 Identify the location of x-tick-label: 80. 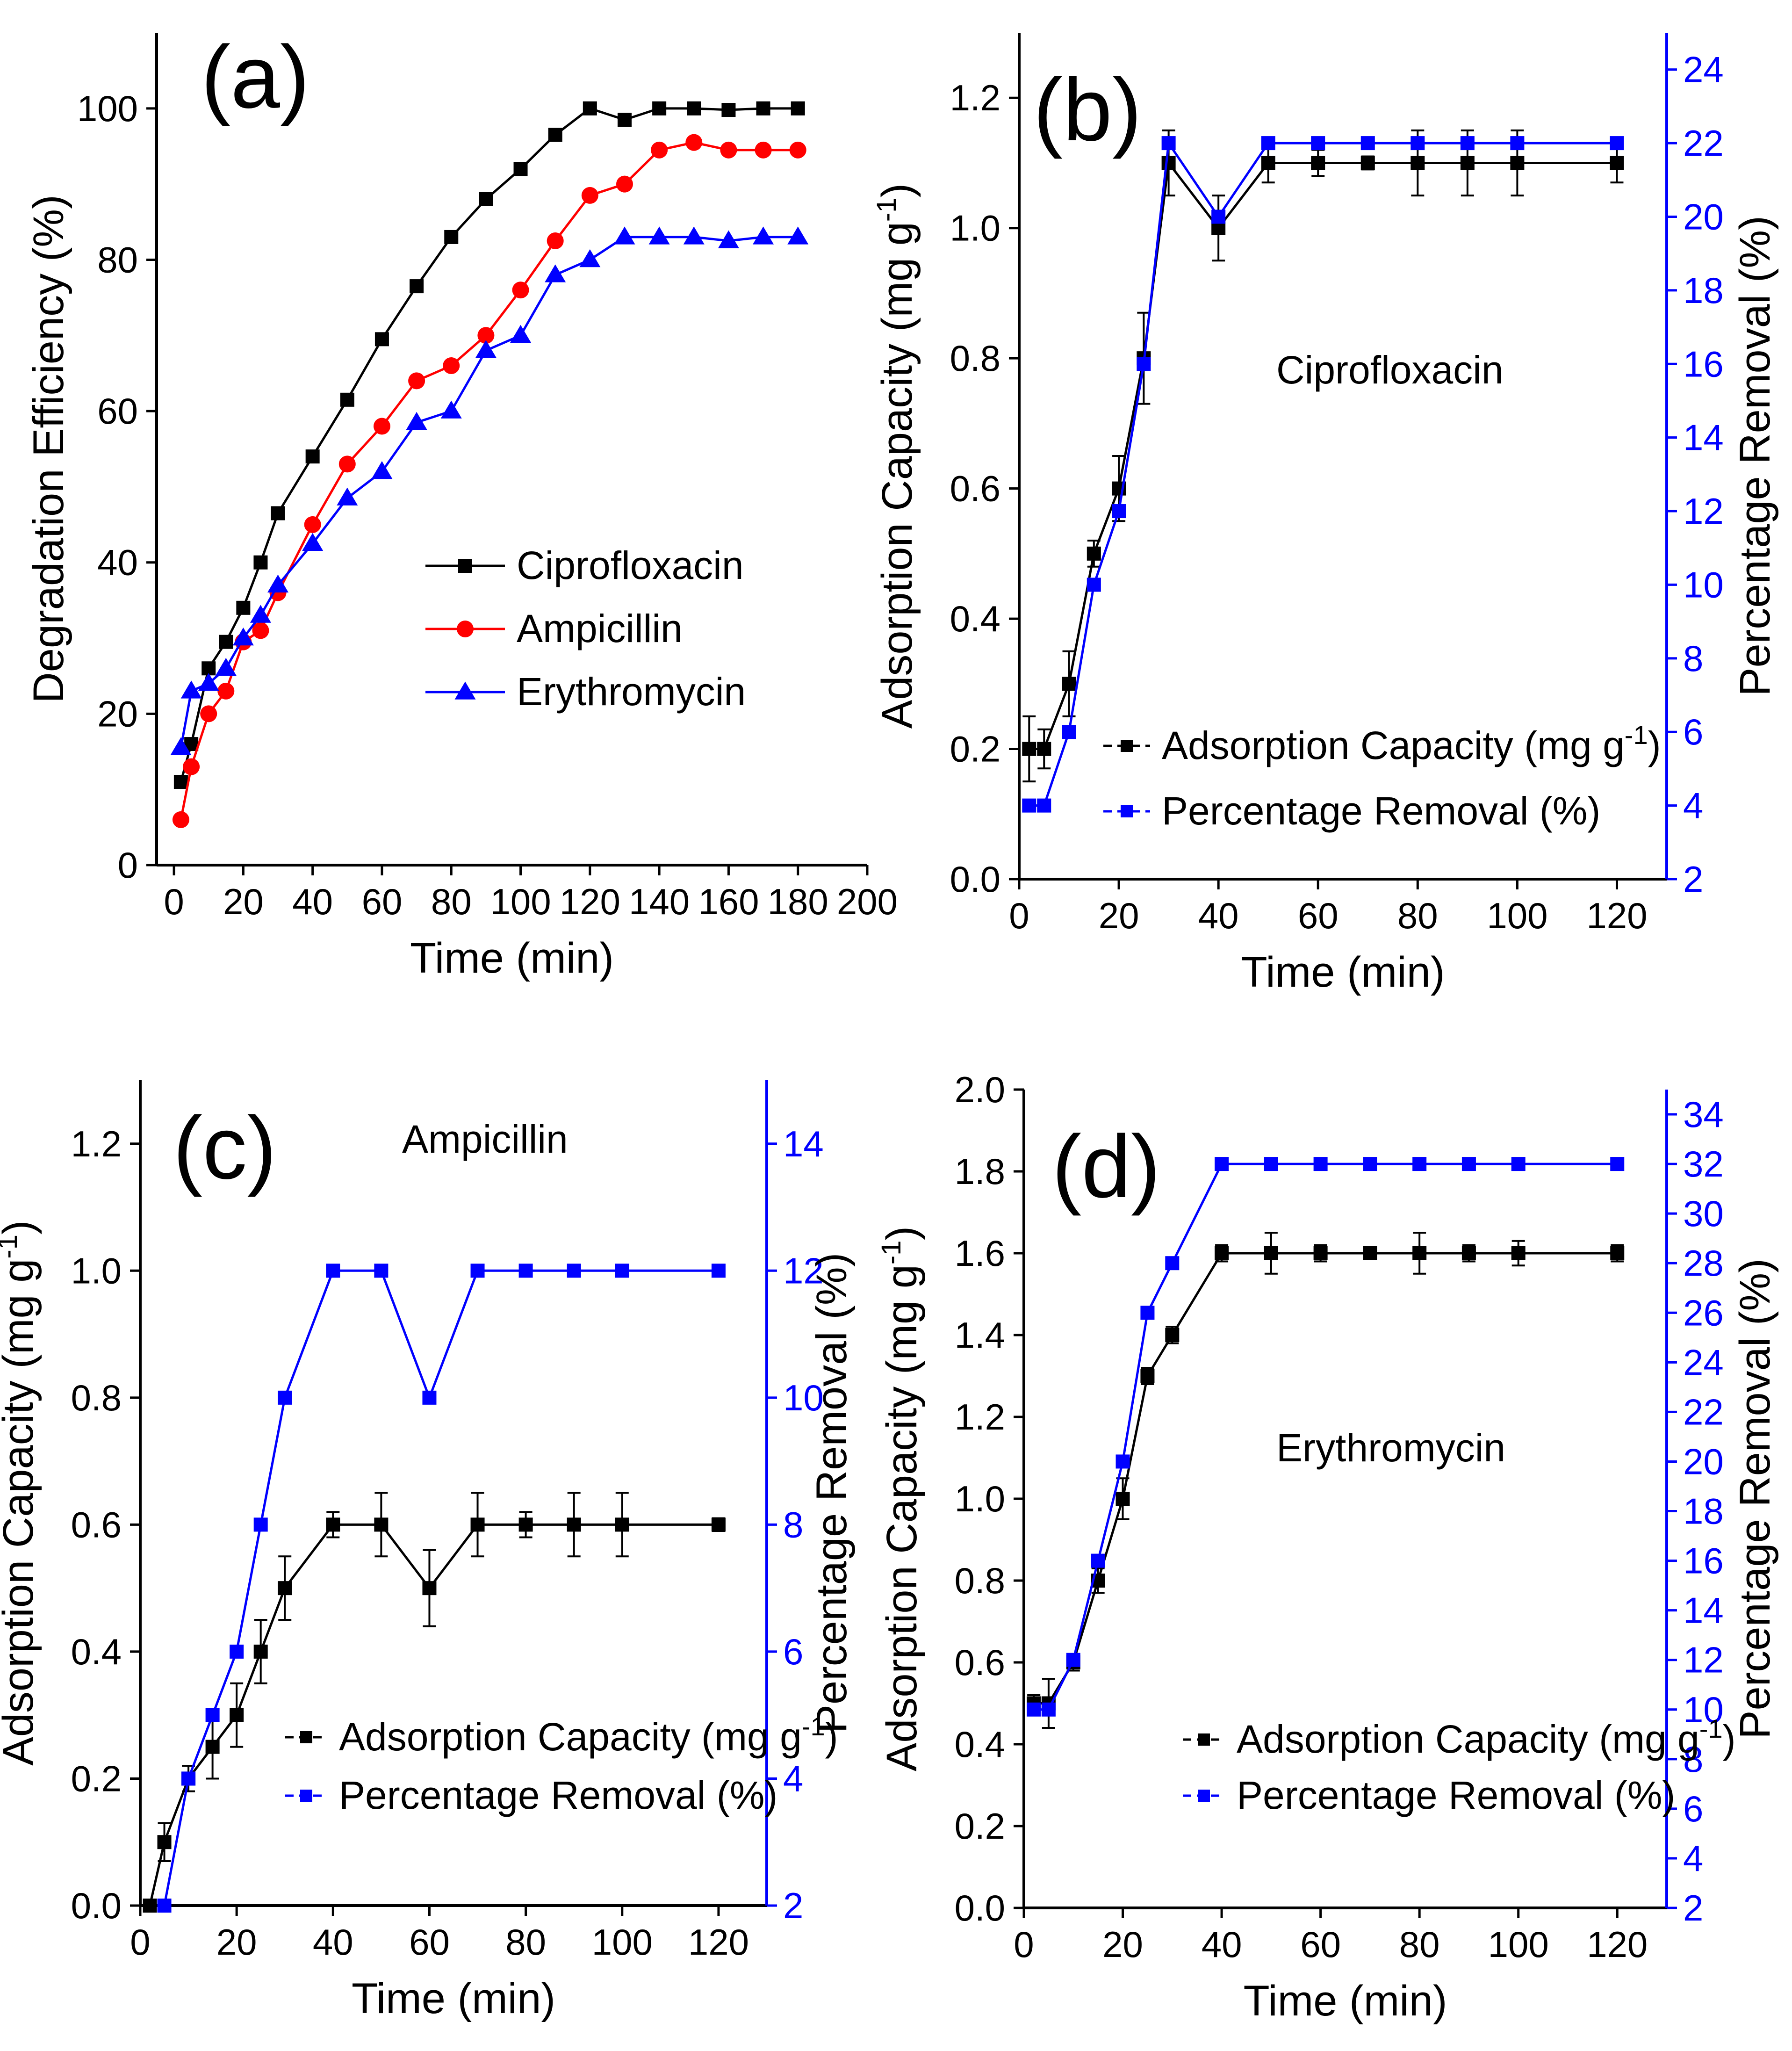
(451, 902).